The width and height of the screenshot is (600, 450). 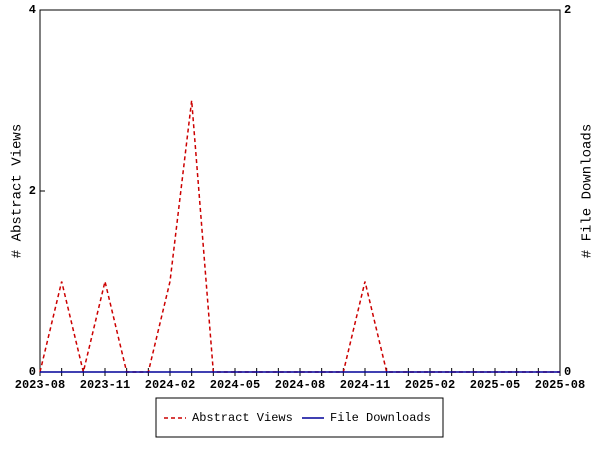 What do you see at coordinates (495, 385) in the screenshot?
I see `x-tick-label: 2025-05` at bounding box center [495, 385].